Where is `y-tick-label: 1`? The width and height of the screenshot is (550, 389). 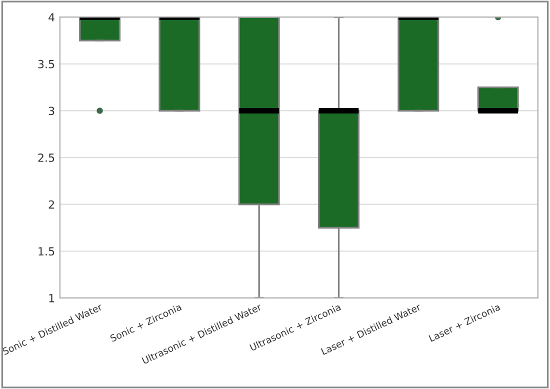
y-tick-label: 1 is located at coordinates (51, 298).